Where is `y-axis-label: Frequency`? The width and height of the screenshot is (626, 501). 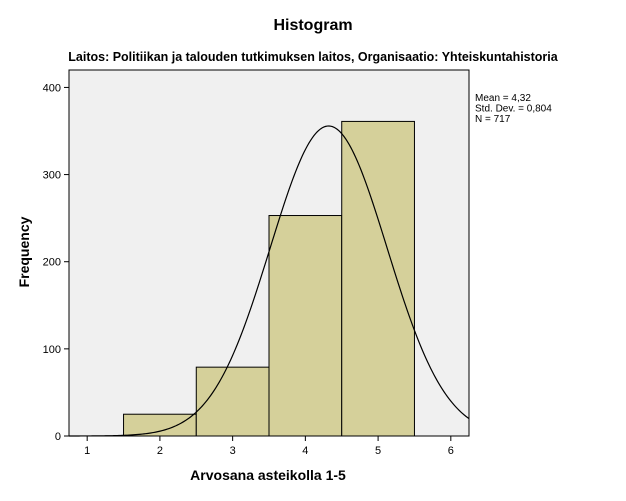 y-axis-label: Frequency is located at coordinates (24, 251).